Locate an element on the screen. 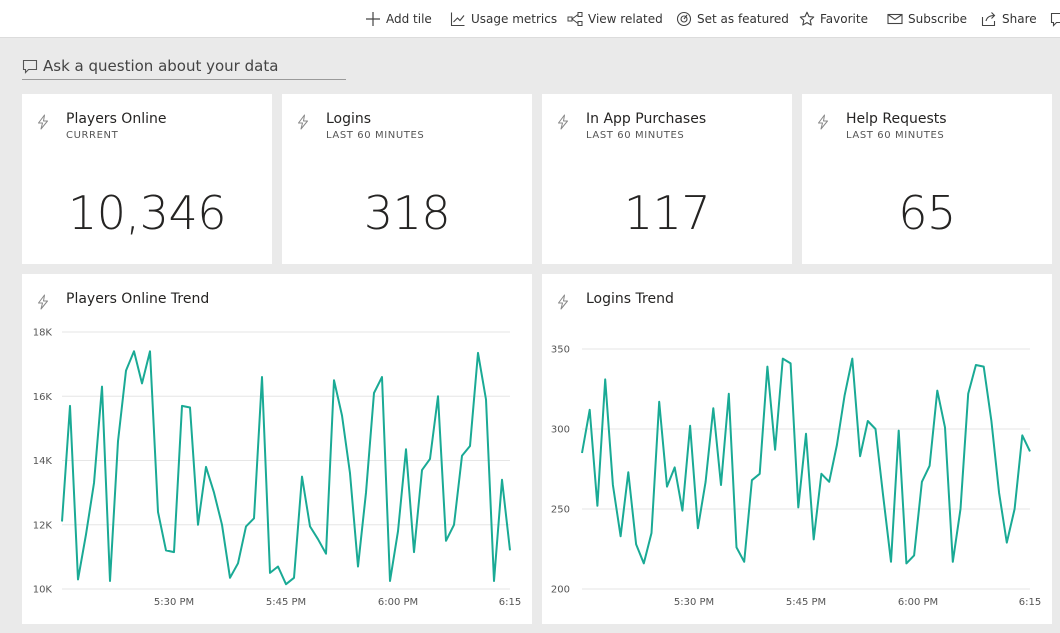  plus-icon is located at coordinates (373, 19).